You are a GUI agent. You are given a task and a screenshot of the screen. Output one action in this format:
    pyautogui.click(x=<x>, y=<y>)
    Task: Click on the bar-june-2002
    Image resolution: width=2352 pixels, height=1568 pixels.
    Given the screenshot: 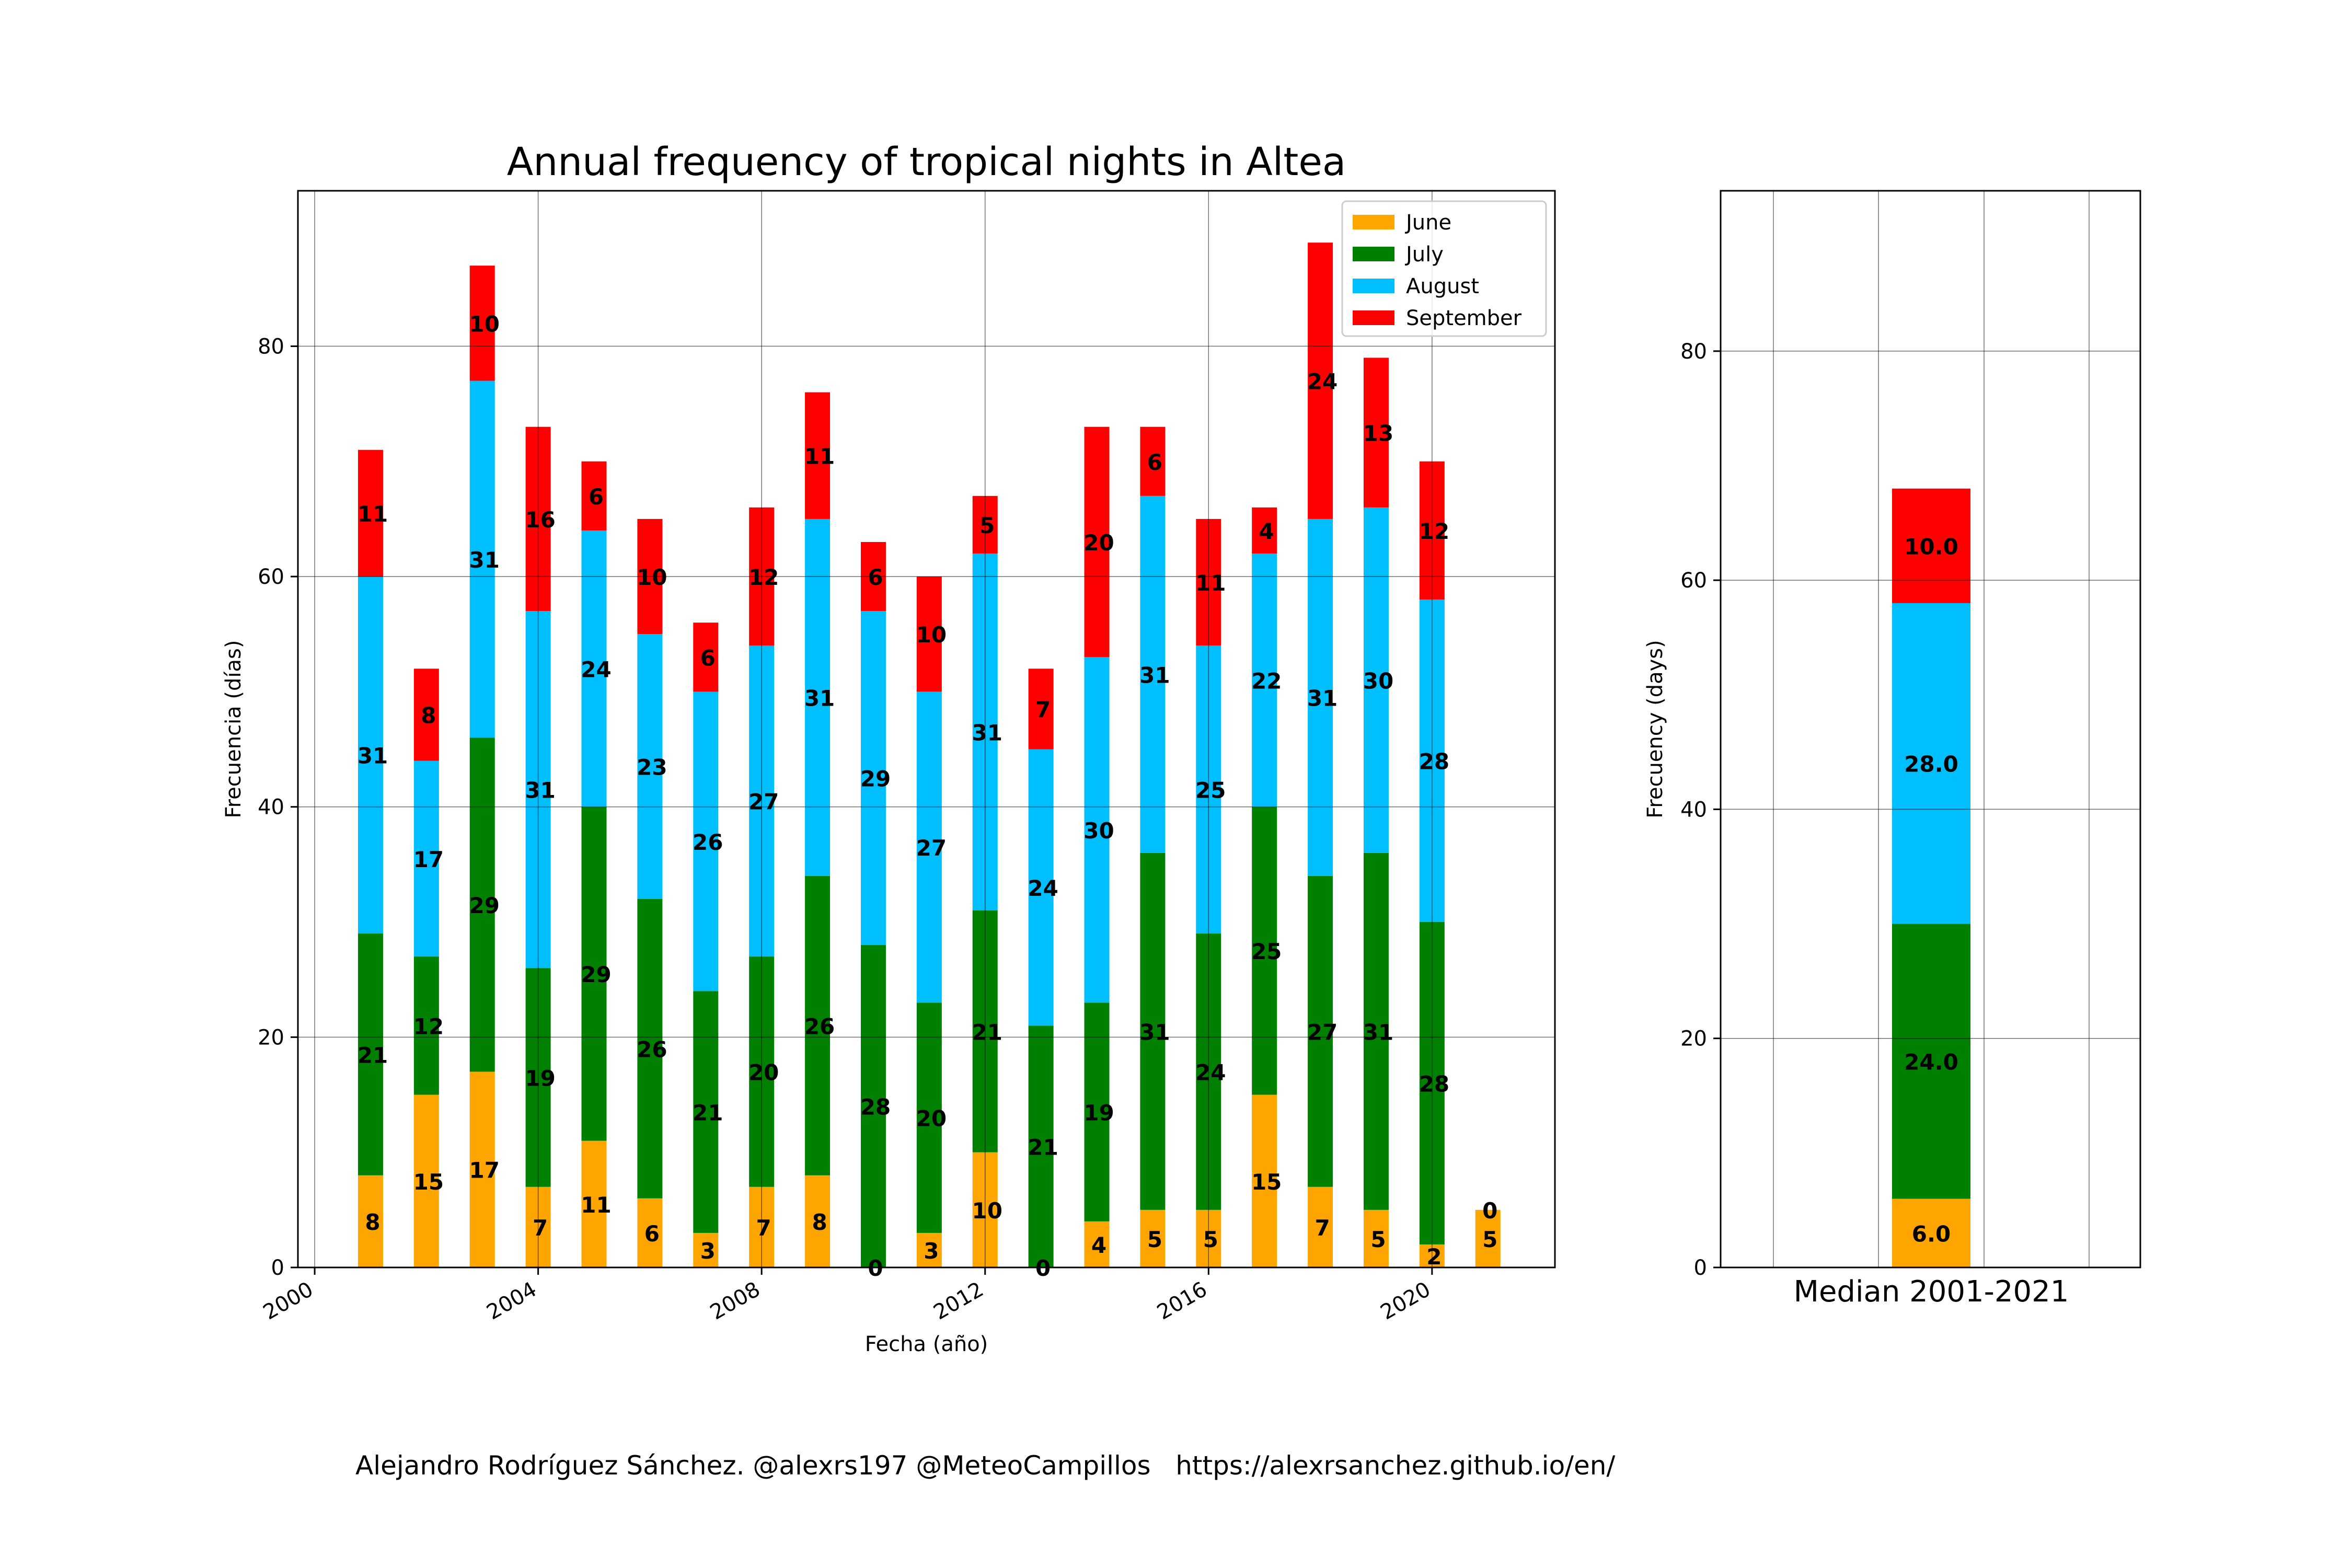 What is the action you would take?
    pyautogui.click(x=426, y=1180)
    